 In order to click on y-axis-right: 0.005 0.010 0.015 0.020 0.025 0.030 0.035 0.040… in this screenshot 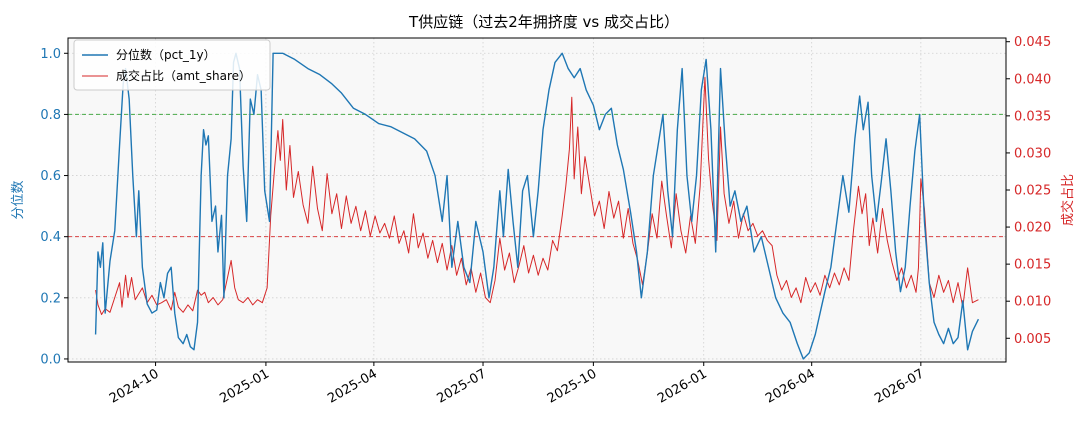, I will do `click(1028, 191)`.